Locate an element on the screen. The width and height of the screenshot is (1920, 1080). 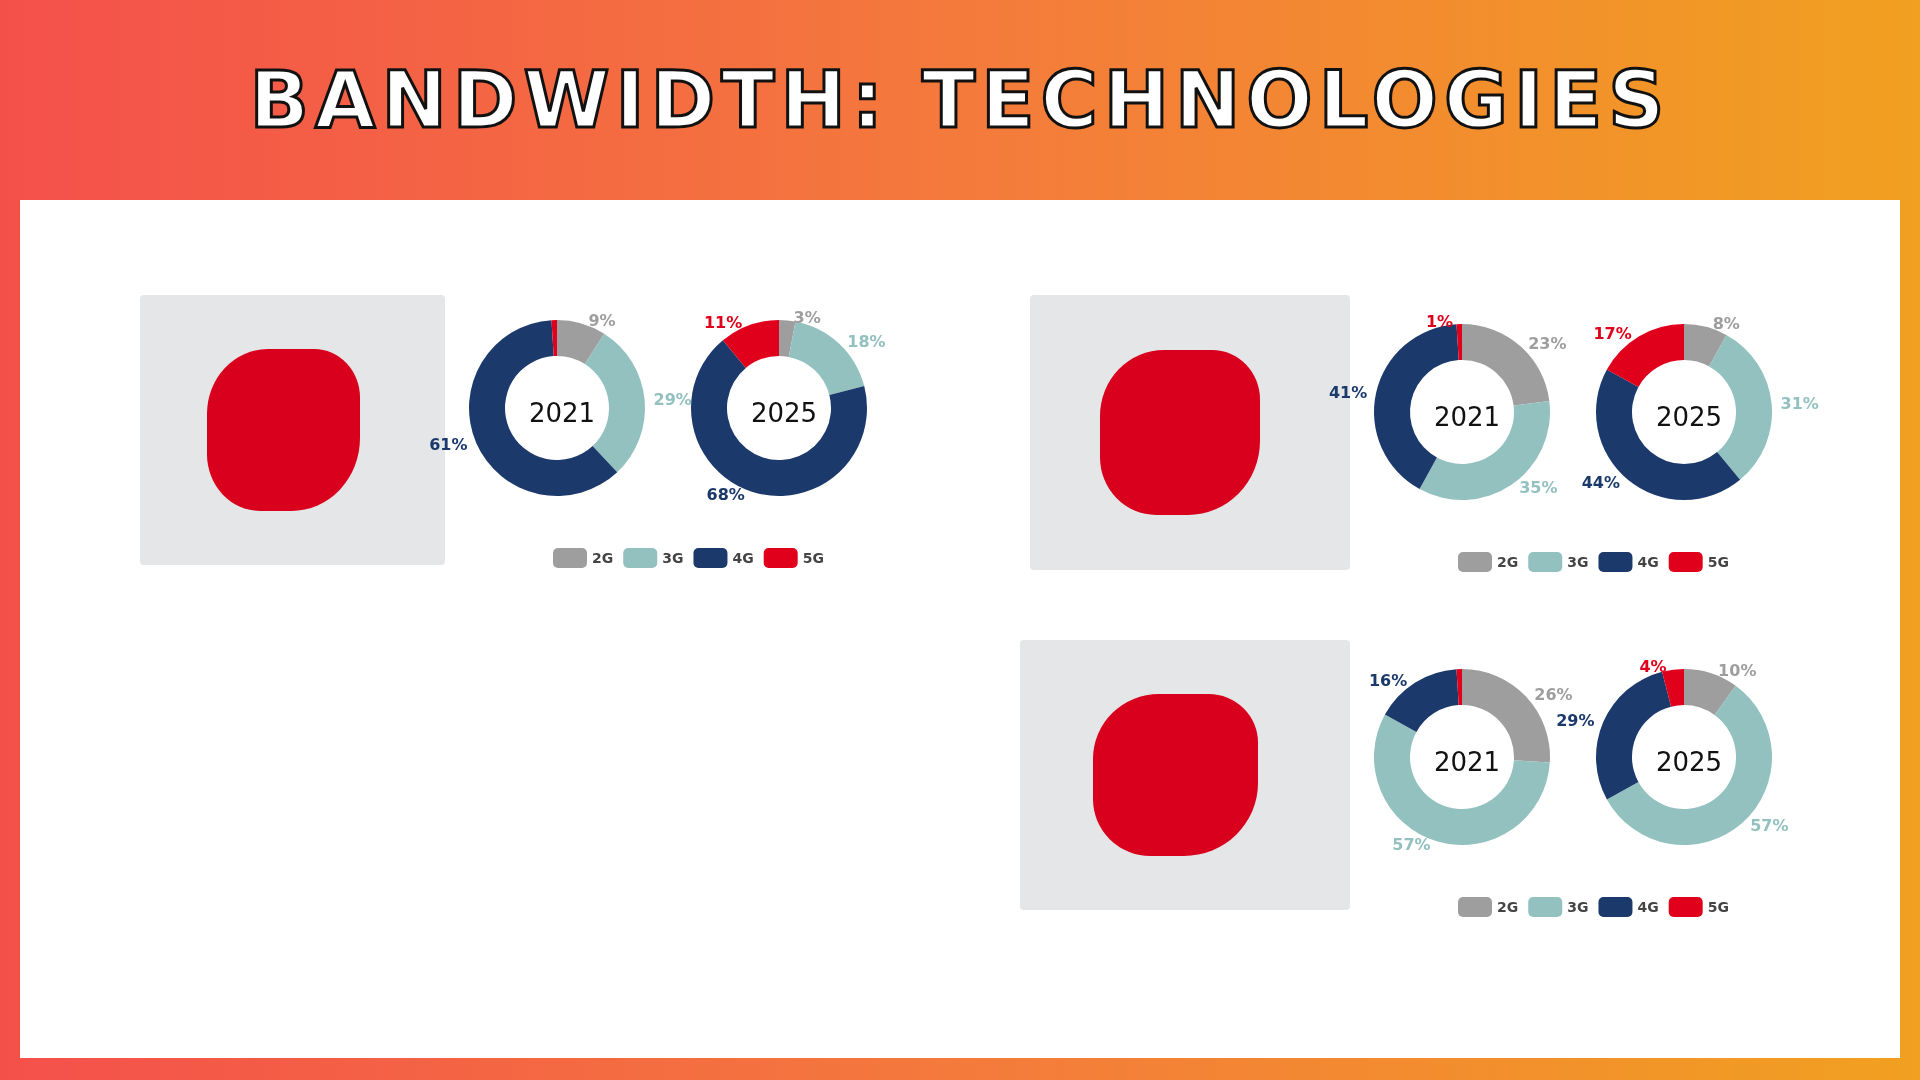
data-label: 4% is located at coordinates (1653, 667).